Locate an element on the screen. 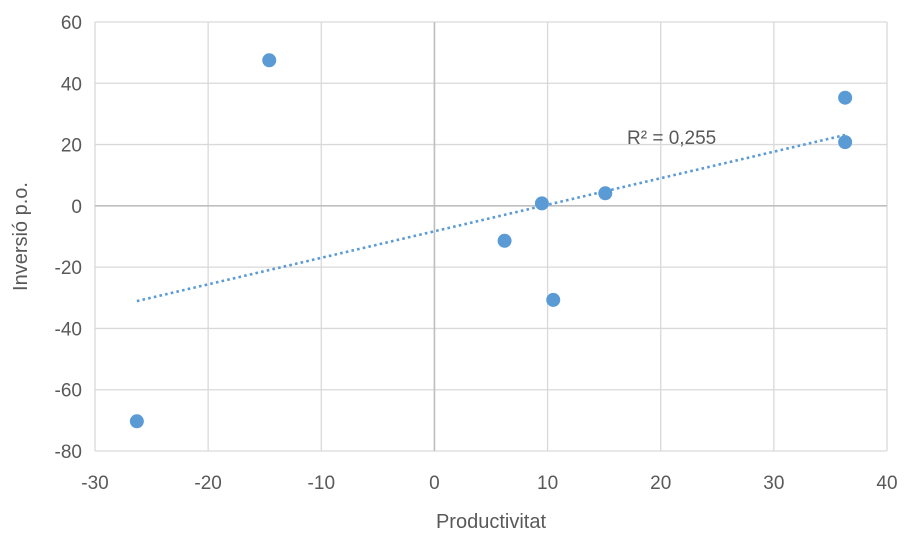 The height and width of the screenshot is (533, 905). x-tick-label: -30 is located at coordinates (94, 483).